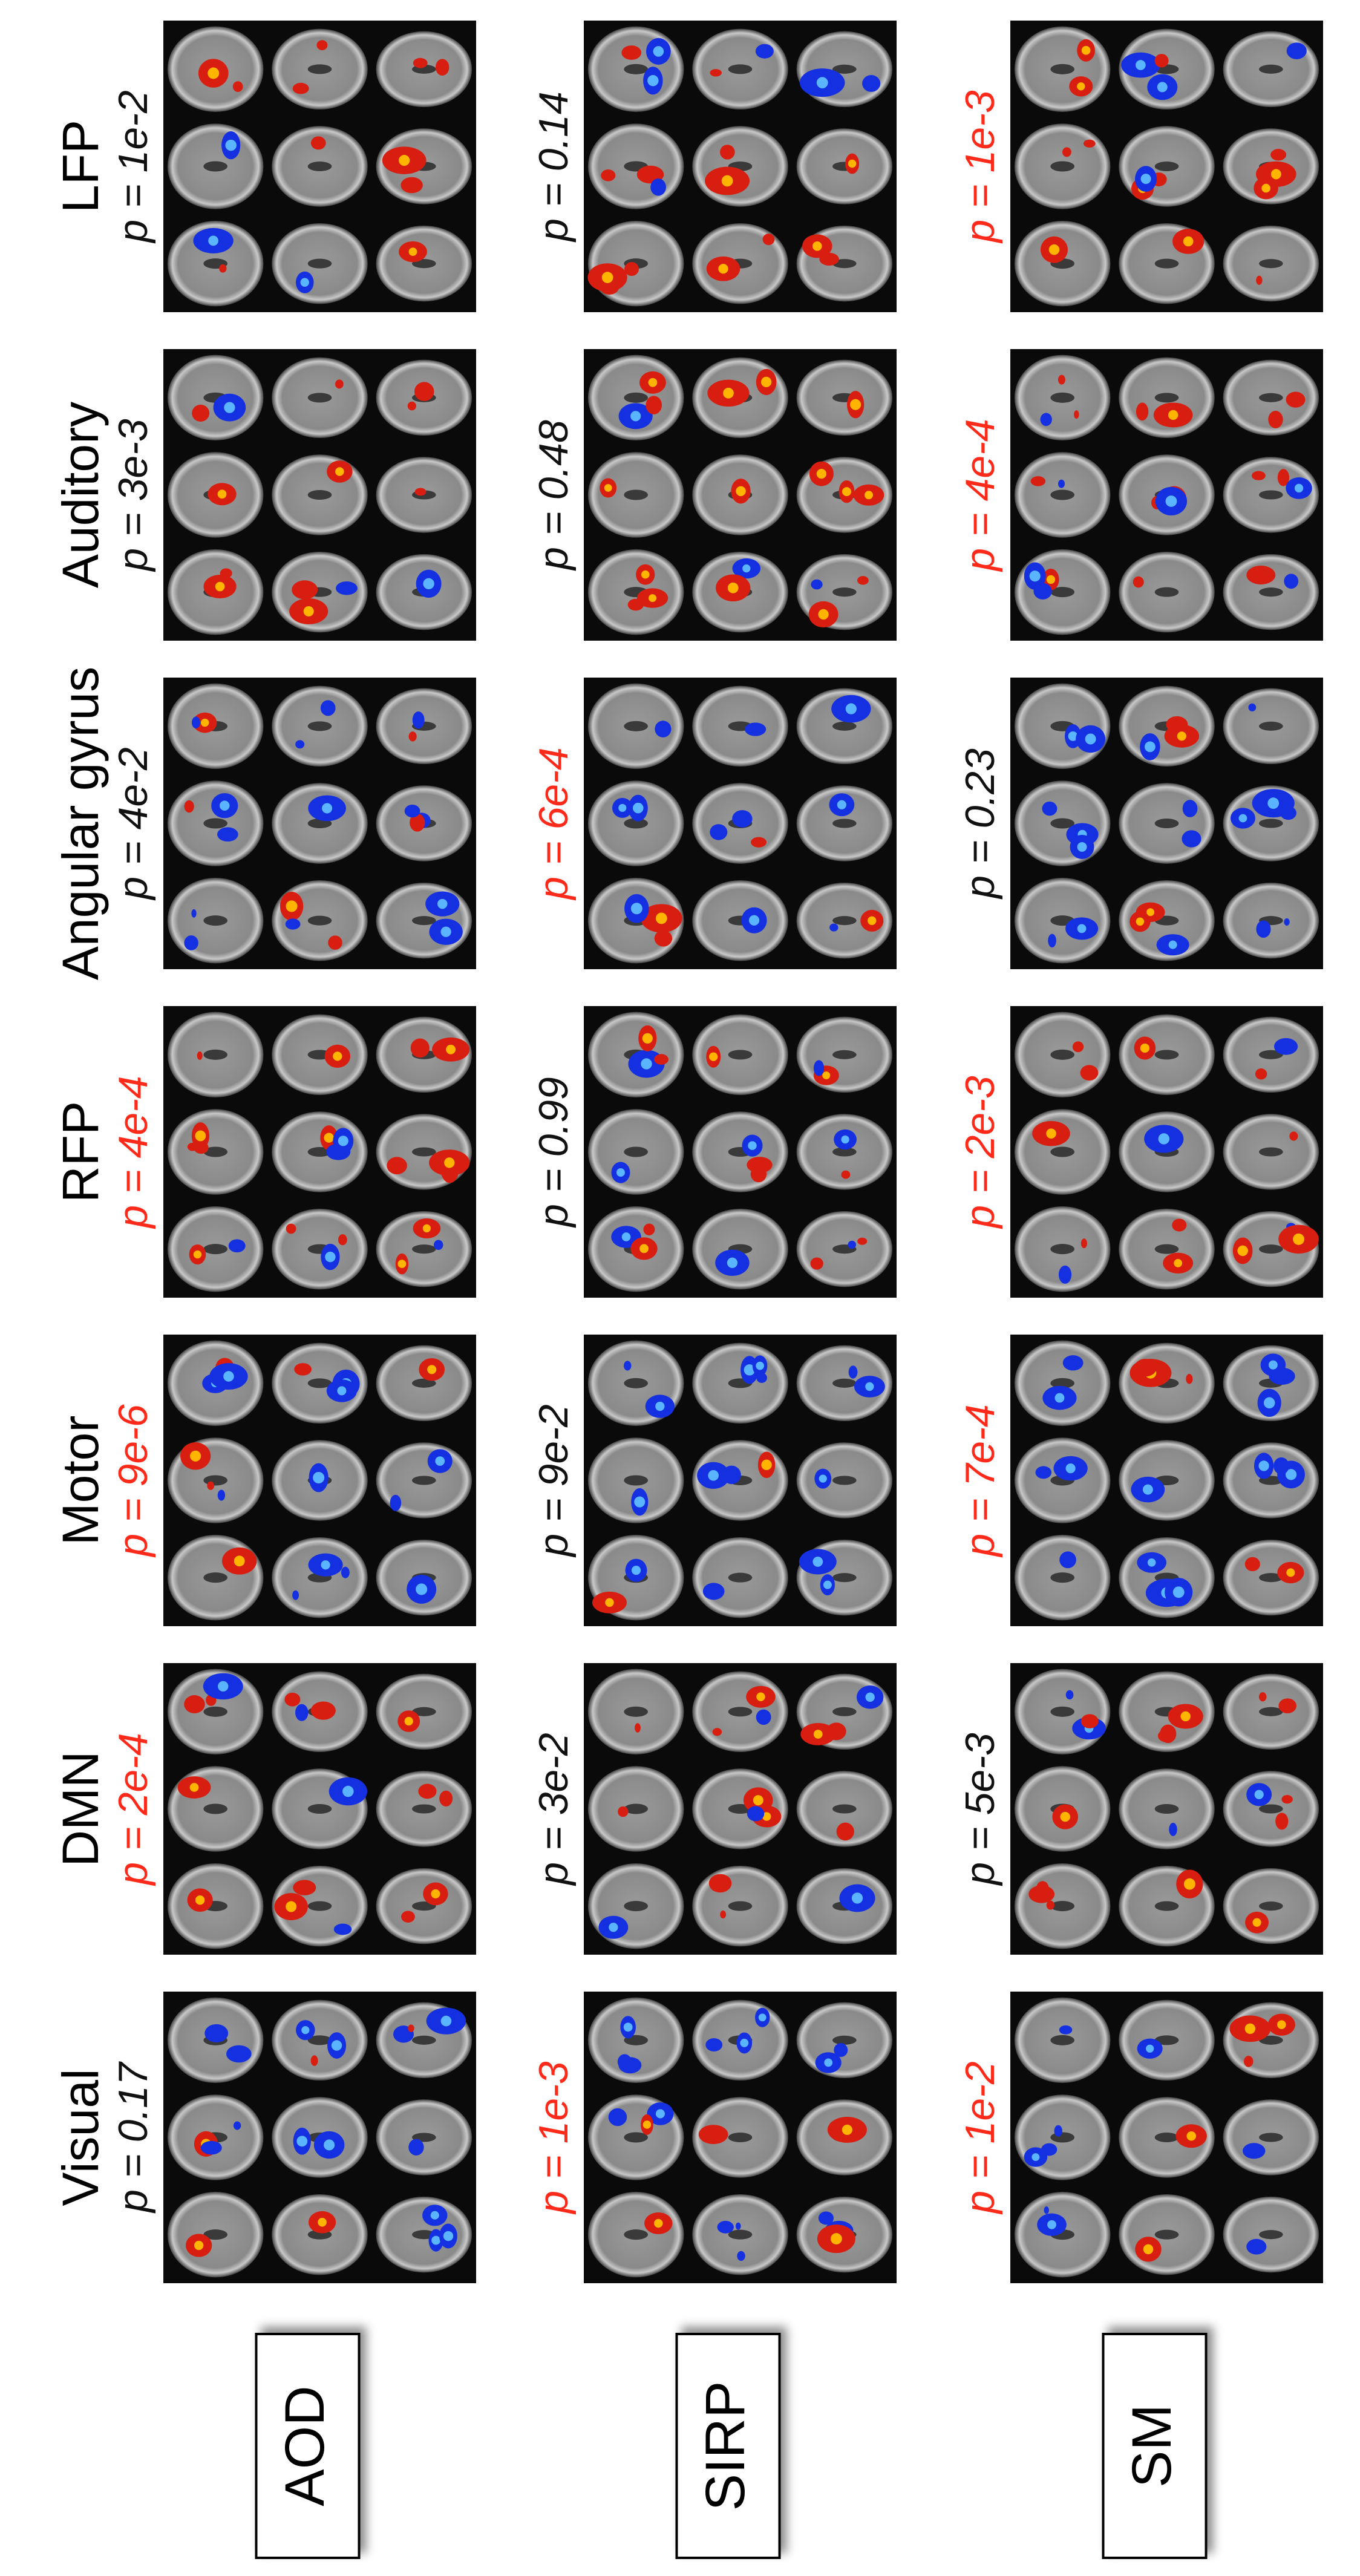  Describe the element at coordinates (980, 495) in the screenshot. I see `p-value: p = 4e-4` at that location.